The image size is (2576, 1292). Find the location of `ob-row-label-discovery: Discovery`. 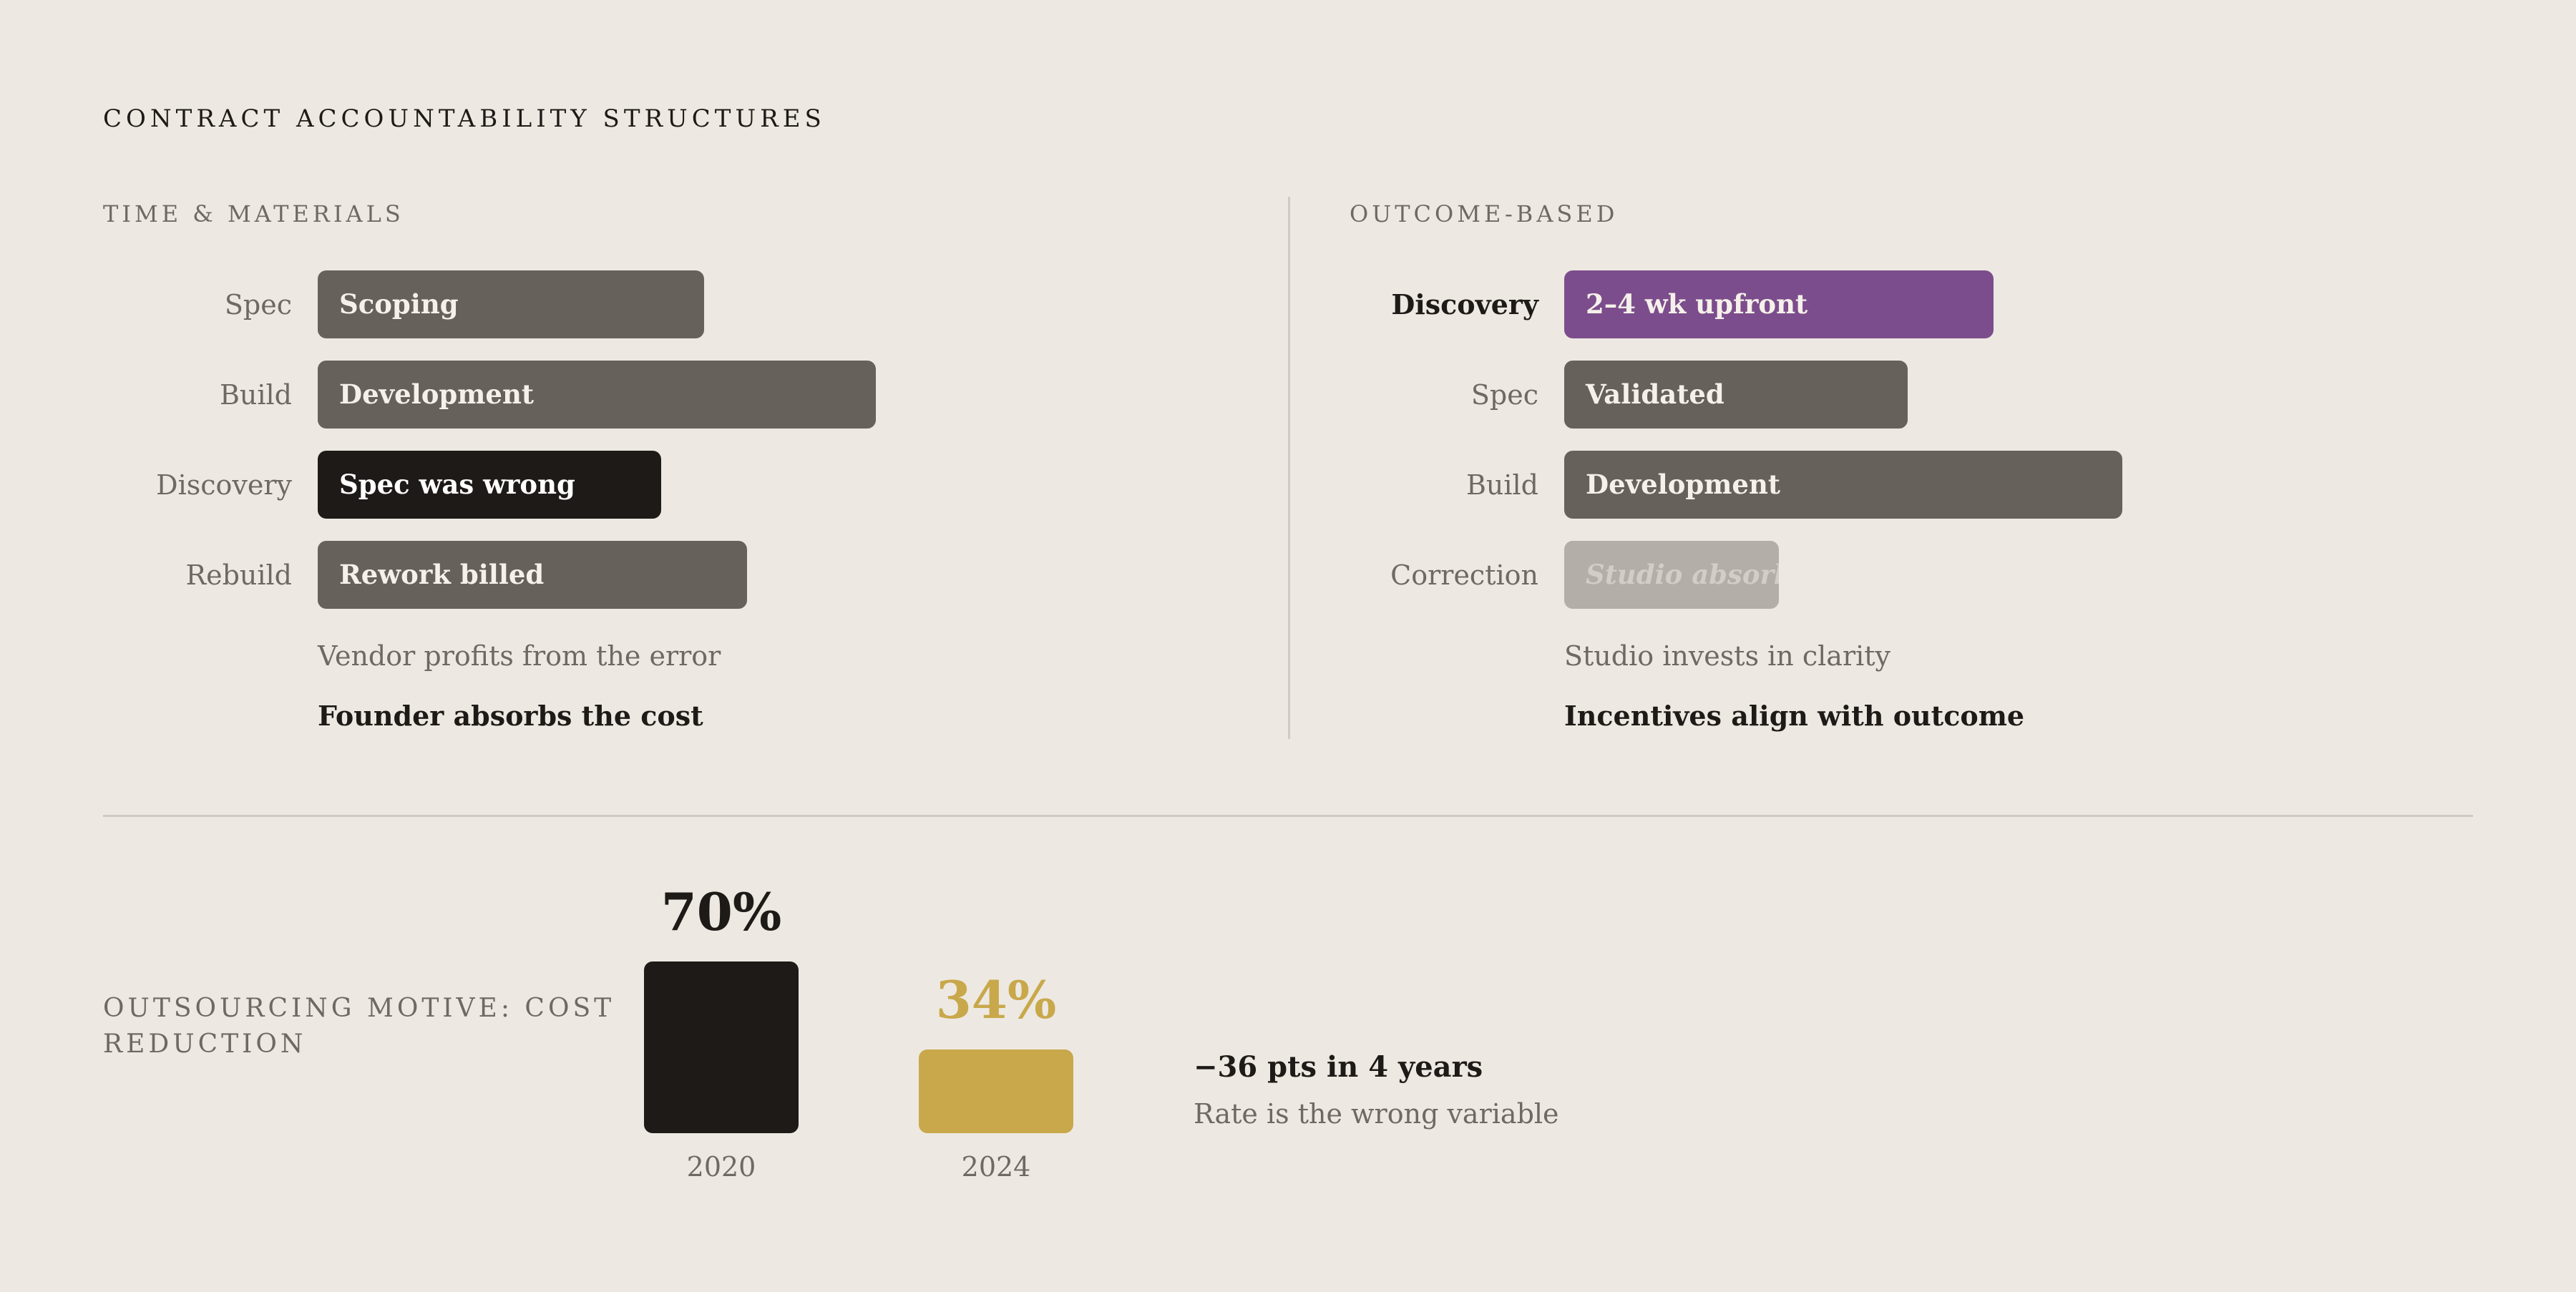

ob-row-label-discovery: Discovery is located at coordinates (1464, 304).